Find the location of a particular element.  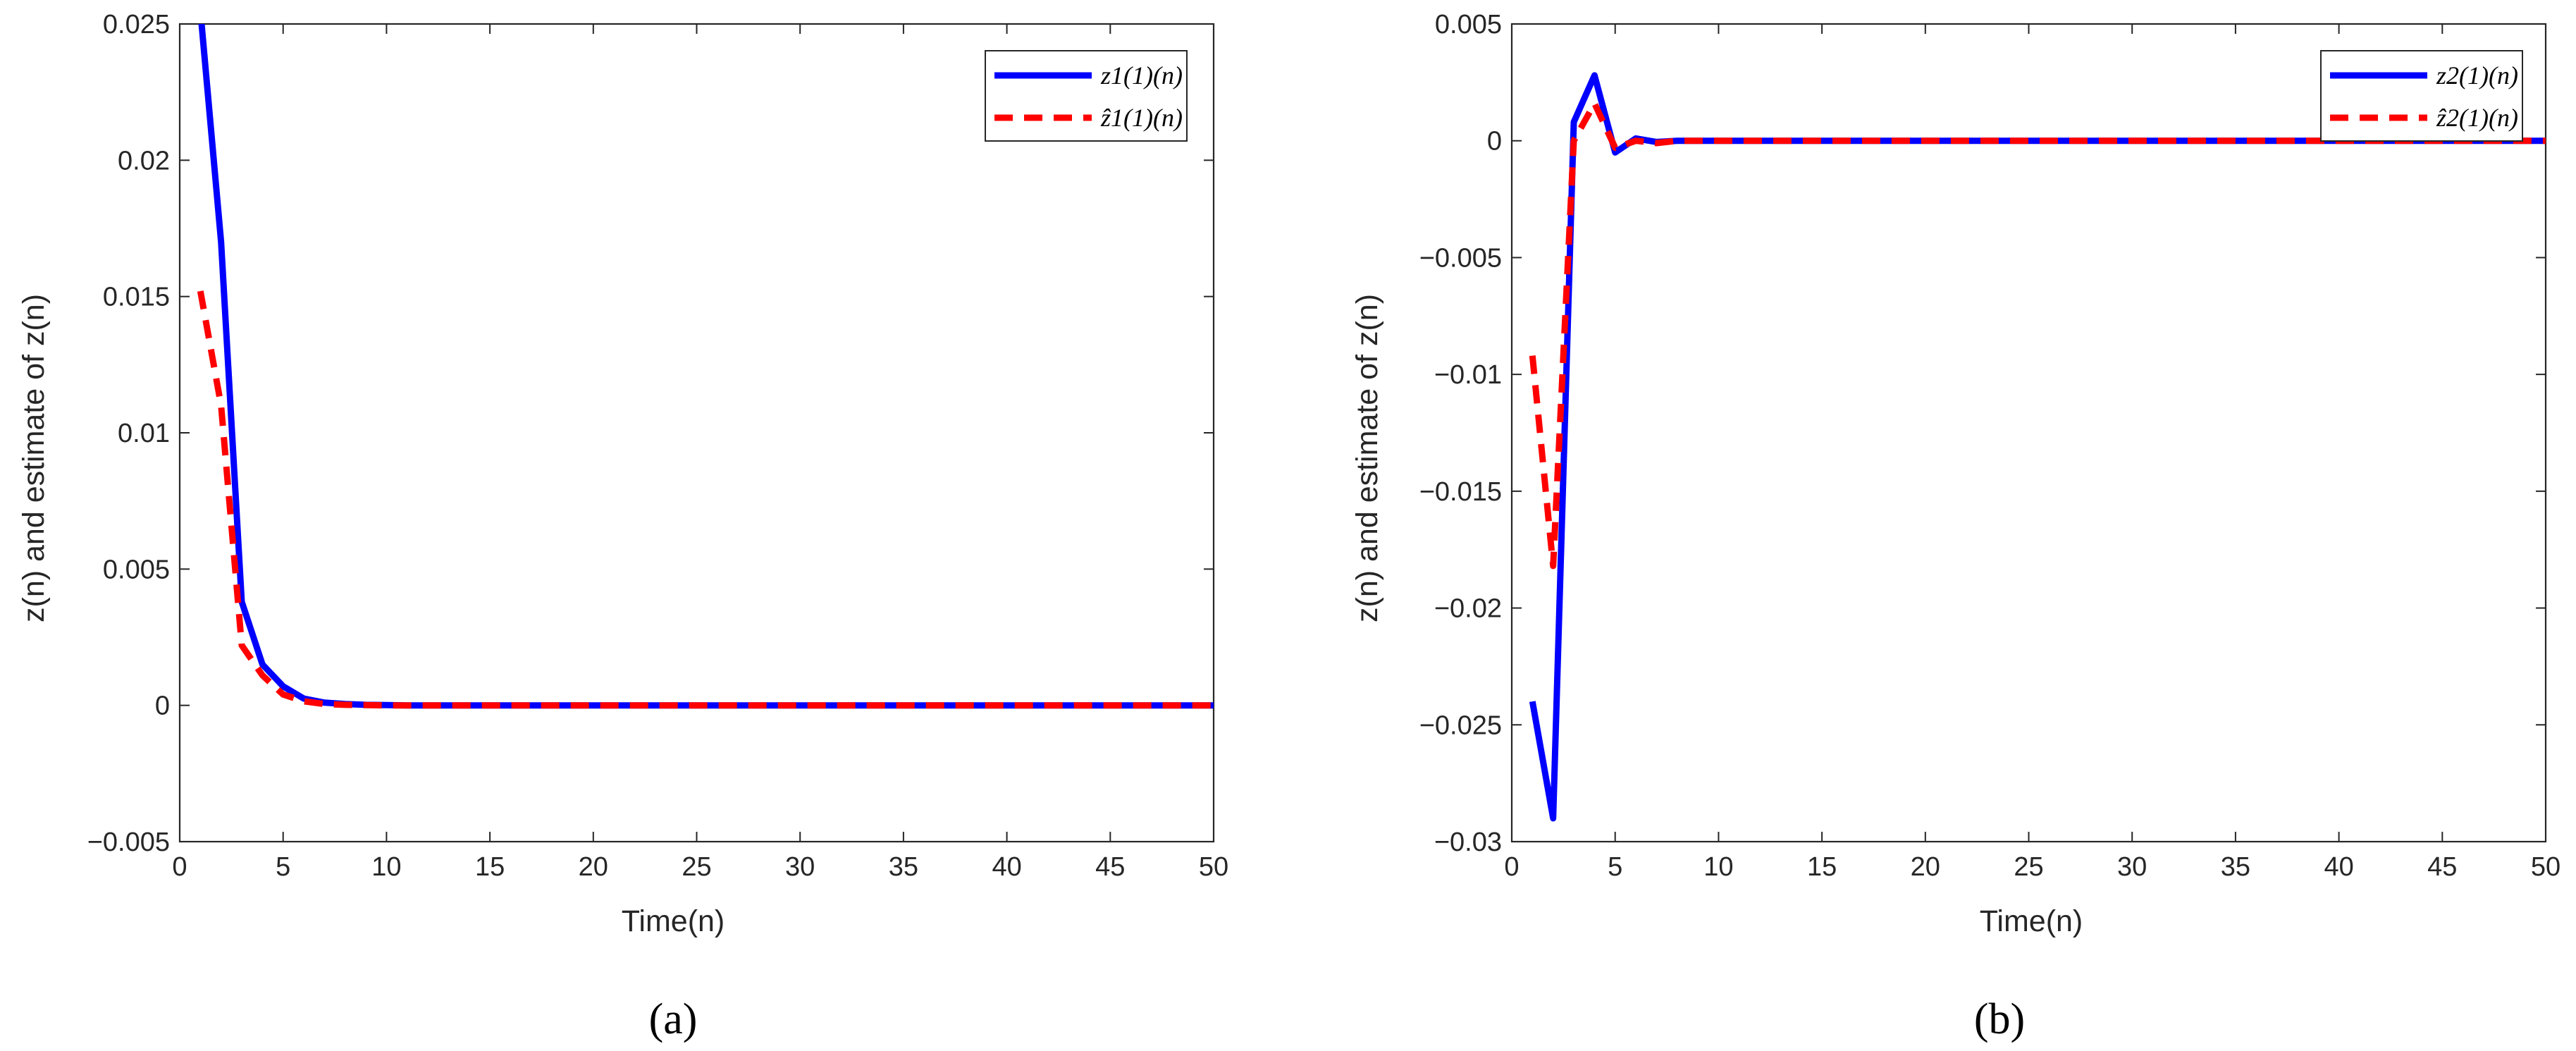

panel-a-legend: z1(1)(n) ẑ1(1)(n) is located at coordinates (1086, 96).